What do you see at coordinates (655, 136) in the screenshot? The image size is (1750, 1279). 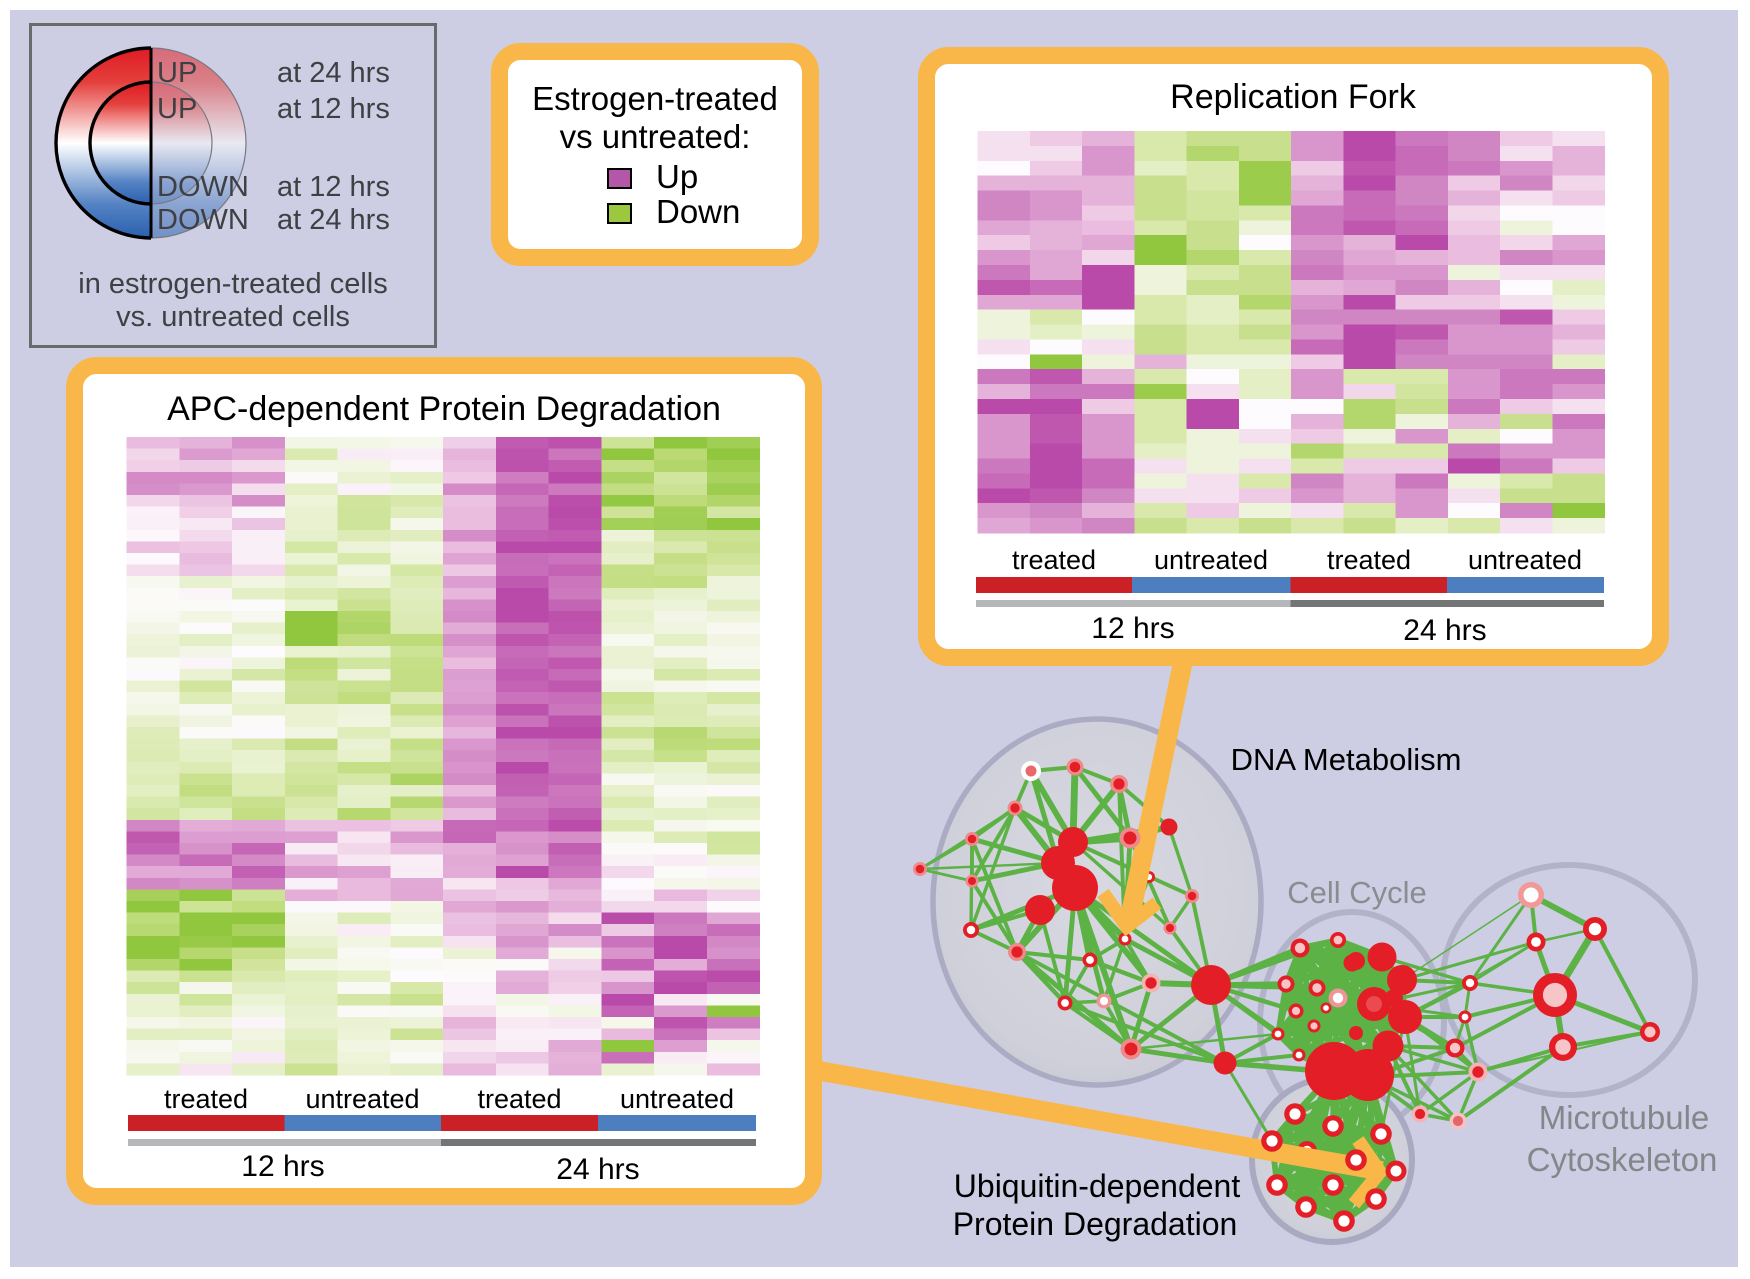 I see `svg-text: vs untreated:` at bounding box center [655, 136].